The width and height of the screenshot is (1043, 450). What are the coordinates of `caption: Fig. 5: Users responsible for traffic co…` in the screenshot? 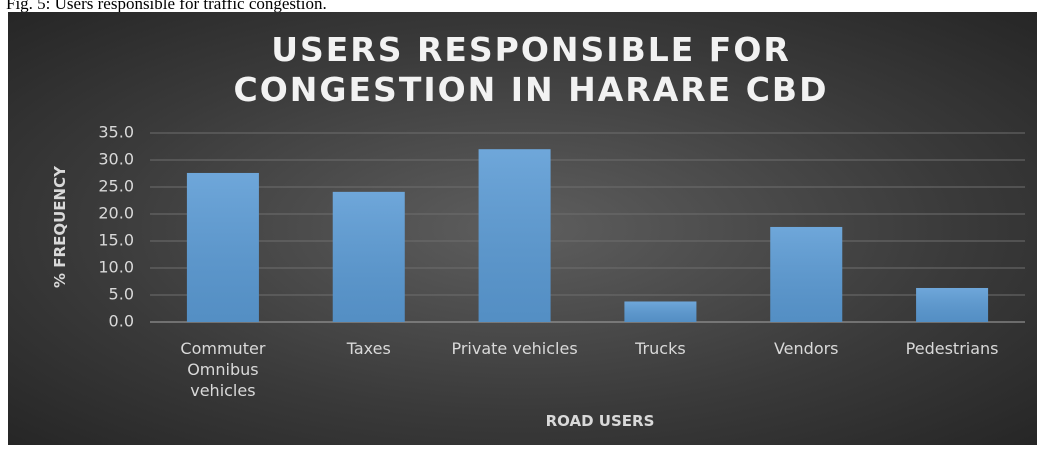 It's located at (166, 6).